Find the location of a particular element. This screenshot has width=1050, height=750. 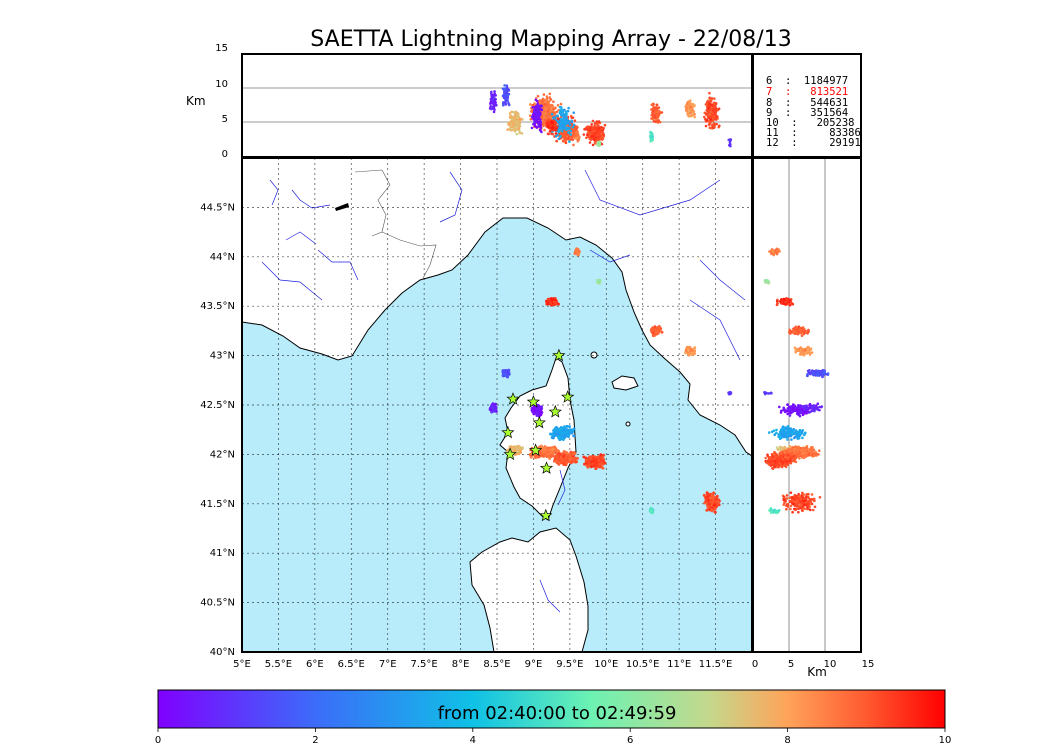

source-count-line: 11 : 83386 is located at coordinates (813, 133).